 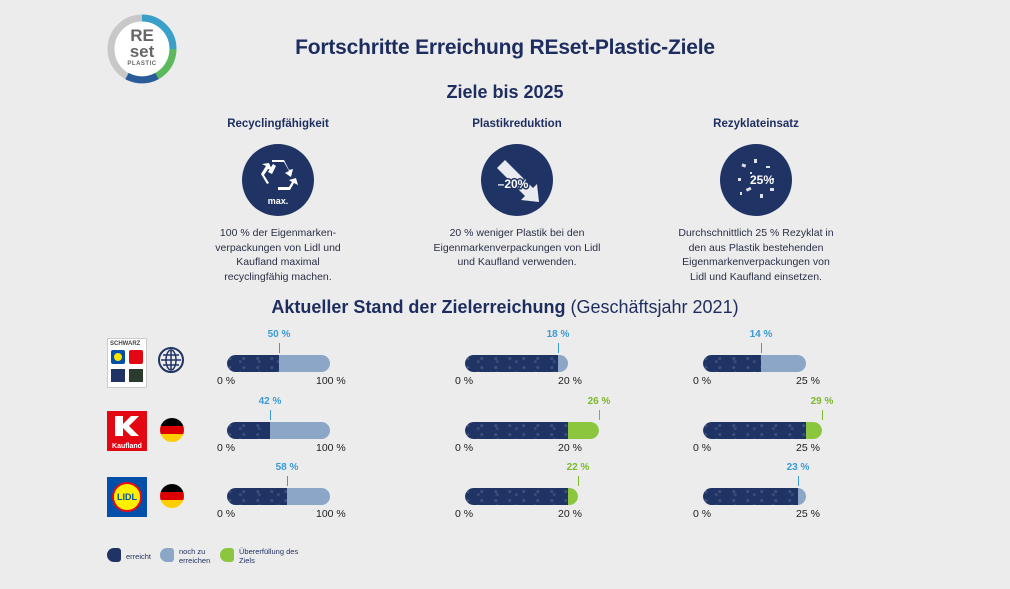 What do you see at coordinates (167, 555) in the screenshot?
I see `legend-swatch-remaining` at bounding box center [167, 555].